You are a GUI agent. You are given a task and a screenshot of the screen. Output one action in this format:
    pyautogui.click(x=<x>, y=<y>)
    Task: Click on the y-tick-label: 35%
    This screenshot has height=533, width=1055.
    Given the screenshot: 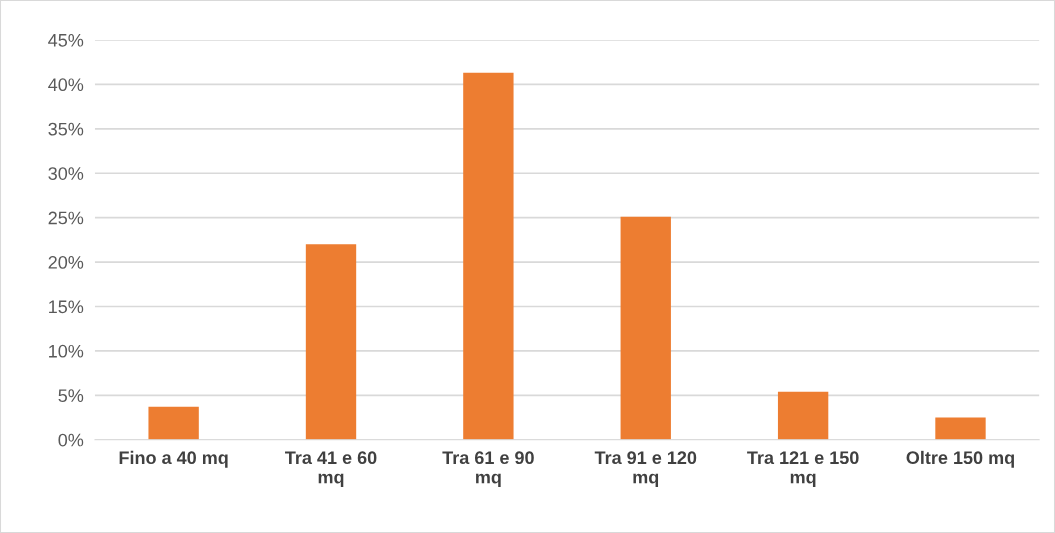 What is the action you would take?
    pyautogui.click(x=66, y=129)
    